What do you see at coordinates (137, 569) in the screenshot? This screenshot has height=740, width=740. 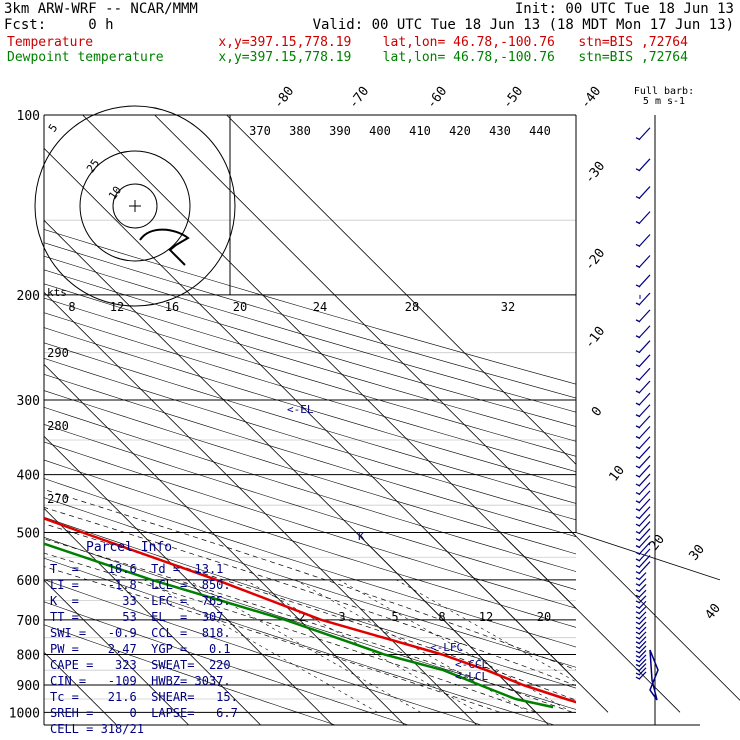 I see `parcel-info-row: T = 18.6 Td = 13.1` at bounding box center [137, 569].